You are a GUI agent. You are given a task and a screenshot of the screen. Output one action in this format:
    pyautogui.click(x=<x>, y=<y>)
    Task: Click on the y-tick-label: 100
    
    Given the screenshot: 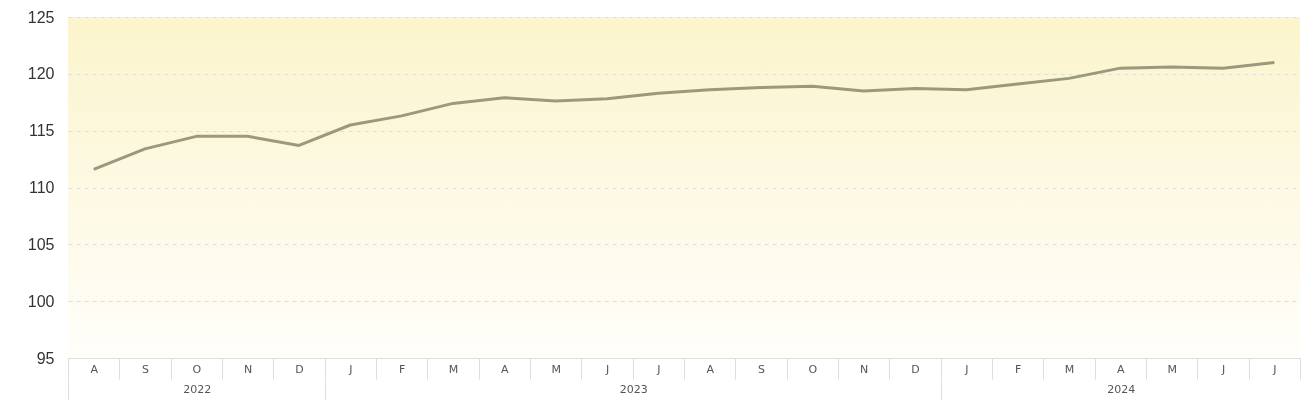 What is the action you would take?
    pyautogui.click(x=41, y=301)
    